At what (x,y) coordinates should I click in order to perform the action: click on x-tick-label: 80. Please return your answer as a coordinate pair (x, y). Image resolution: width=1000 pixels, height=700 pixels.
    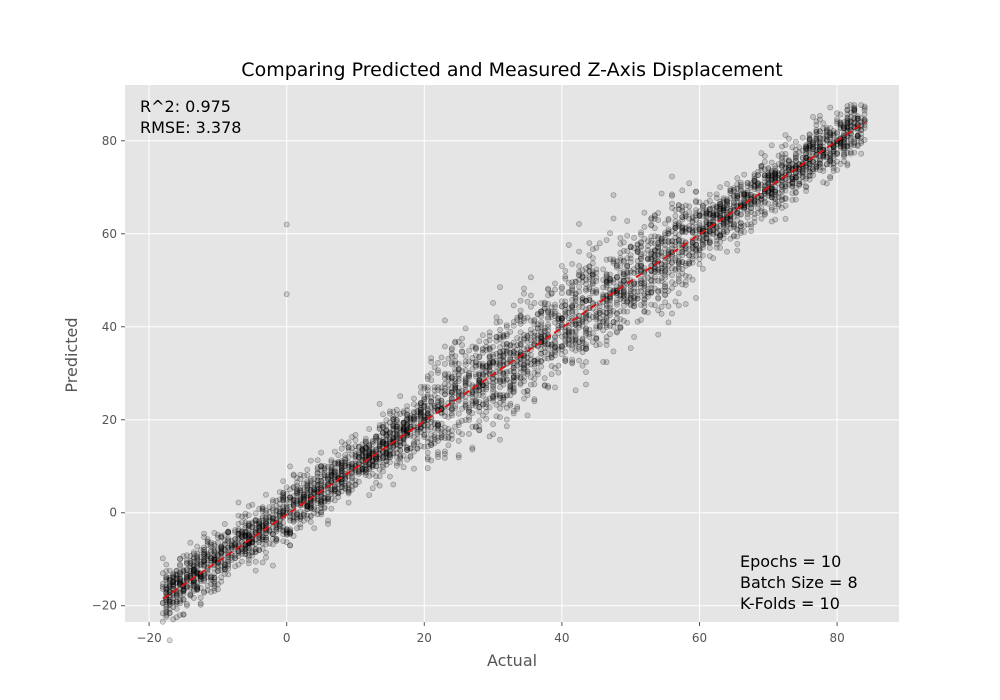
    Looking at the image, I should click on (836, 638).